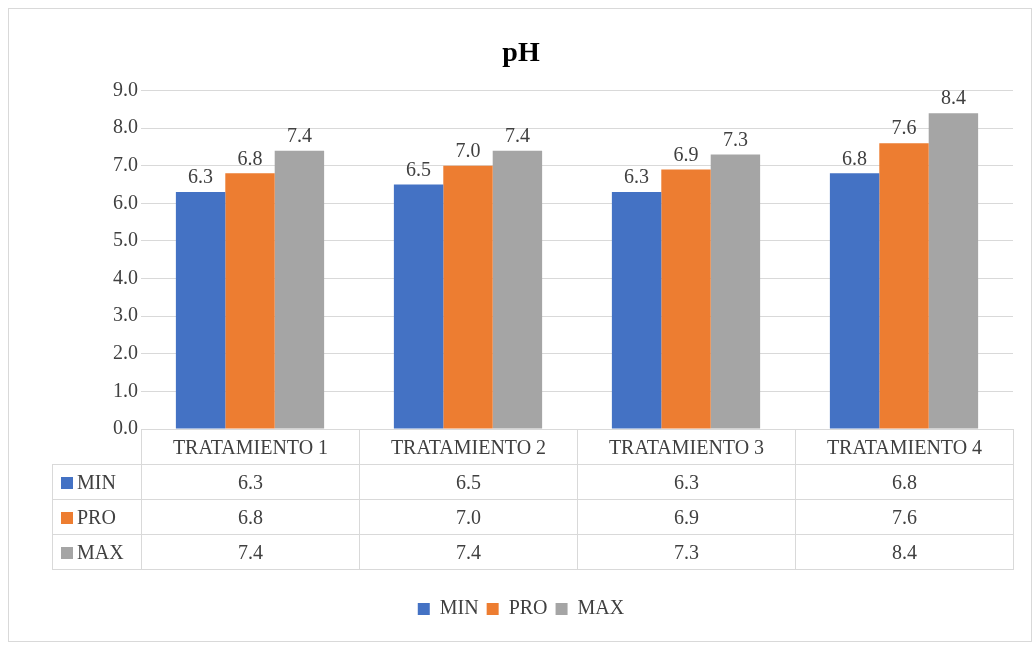  What do you see at coordinates (125, 352) in the screenshot?
I see `y-tick-label: 2.0` at bounding box center [125, 352].